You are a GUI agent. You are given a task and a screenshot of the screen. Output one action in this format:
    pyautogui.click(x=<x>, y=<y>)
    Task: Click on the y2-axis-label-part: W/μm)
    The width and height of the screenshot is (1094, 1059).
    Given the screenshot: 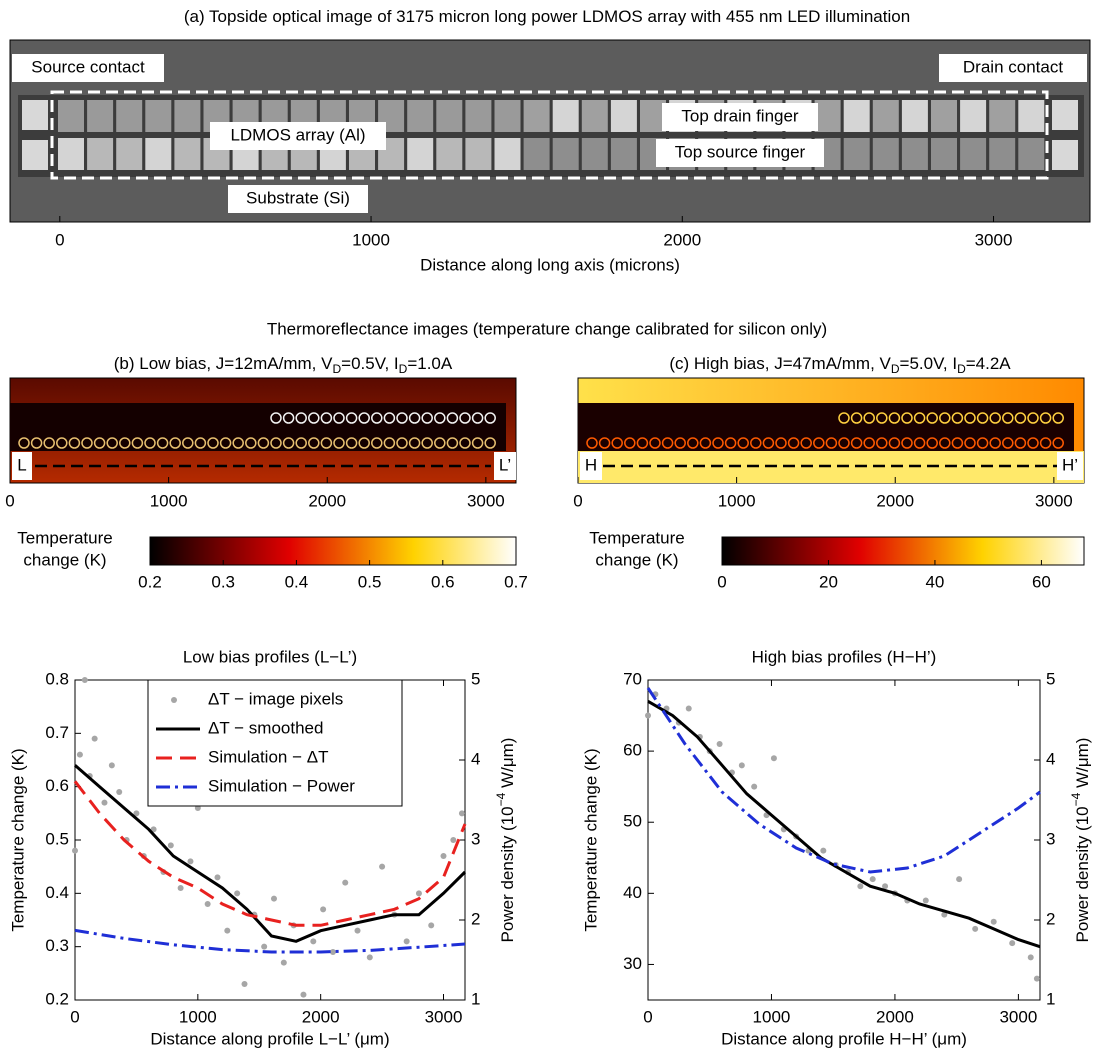 What is the action you would take?
    pyautogui.click(x=1082, y=765)
    